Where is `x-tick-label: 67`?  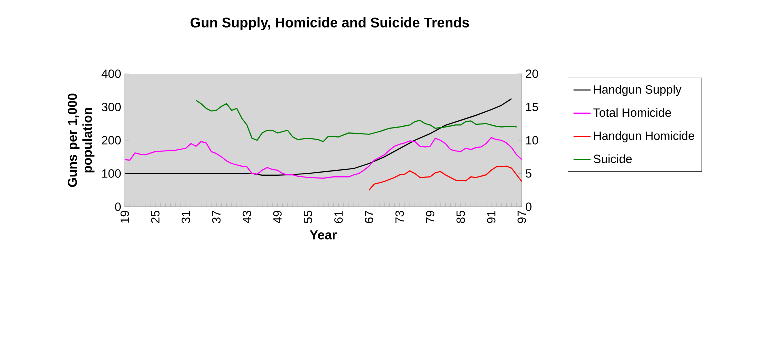 x-tick-label: 67 is located at coordinates (369, 217).